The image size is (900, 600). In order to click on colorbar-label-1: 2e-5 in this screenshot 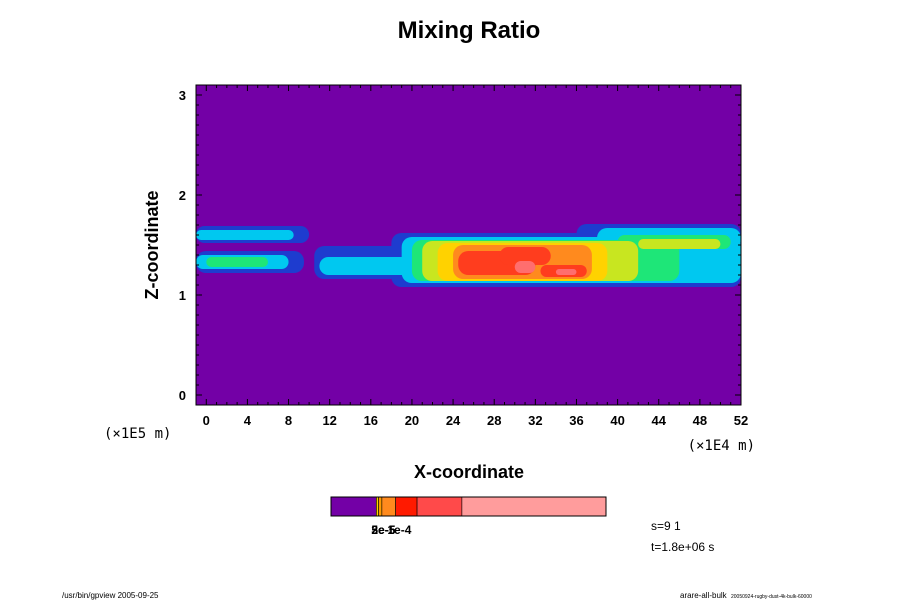, I will do `click(383, 530)`.